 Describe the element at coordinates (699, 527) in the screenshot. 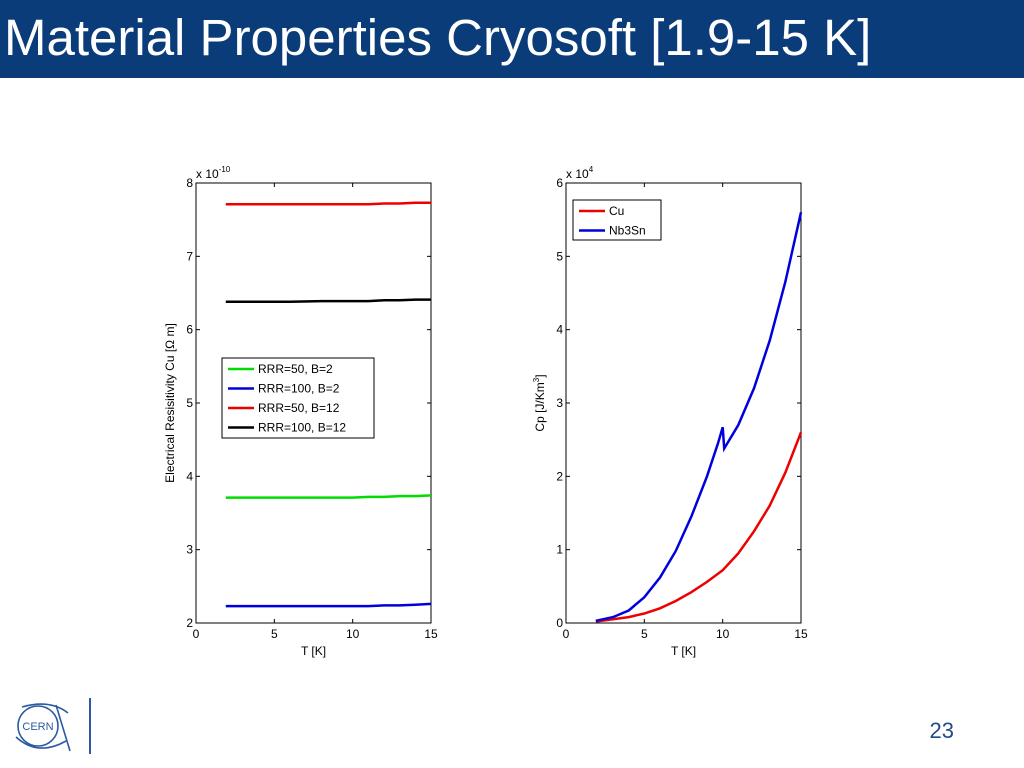

I see `series-line-cu` at that location.